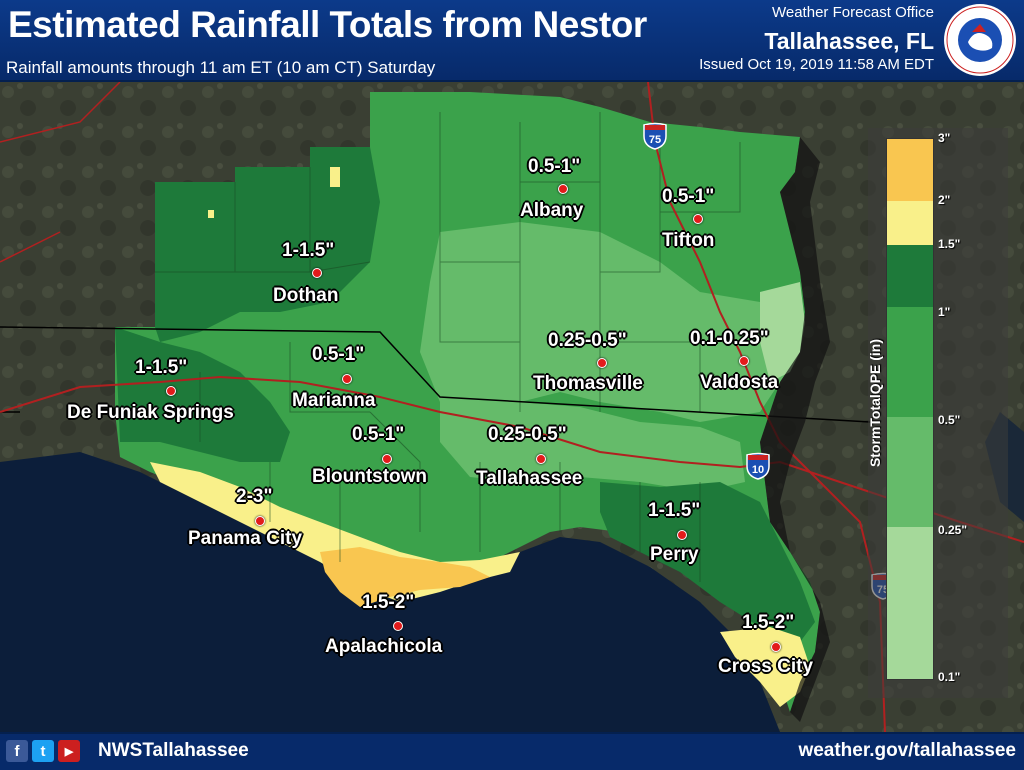  What do you see at coordinates (267, 244) in the screenshot?
I see `rainfall-1-1.5-west` at bounding box center [267, 244].